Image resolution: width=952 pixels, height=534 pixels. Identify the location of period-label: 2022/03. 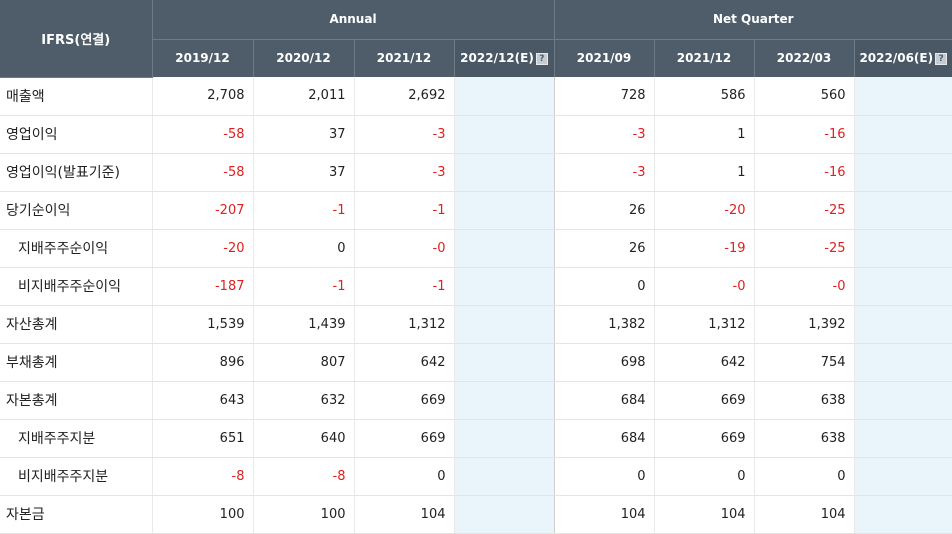
(804, 58).